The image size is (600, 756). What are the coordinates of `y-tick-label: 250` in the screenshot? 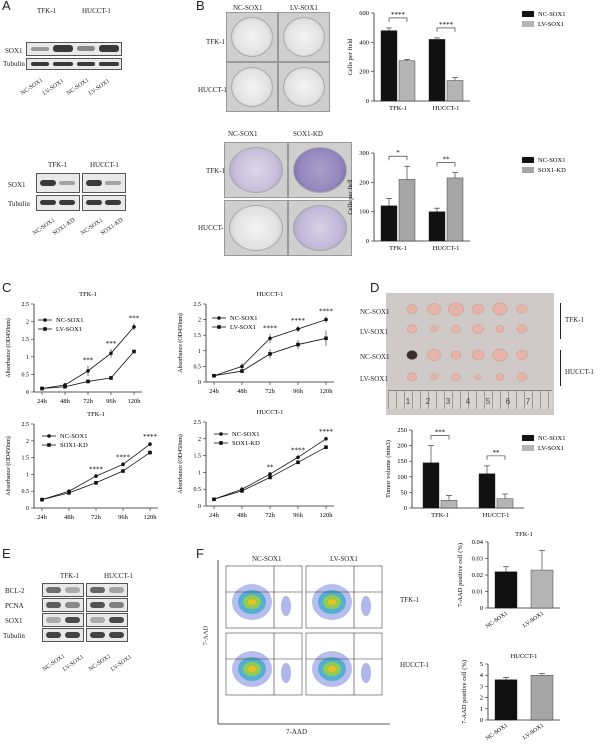 It's located at (402, 430).